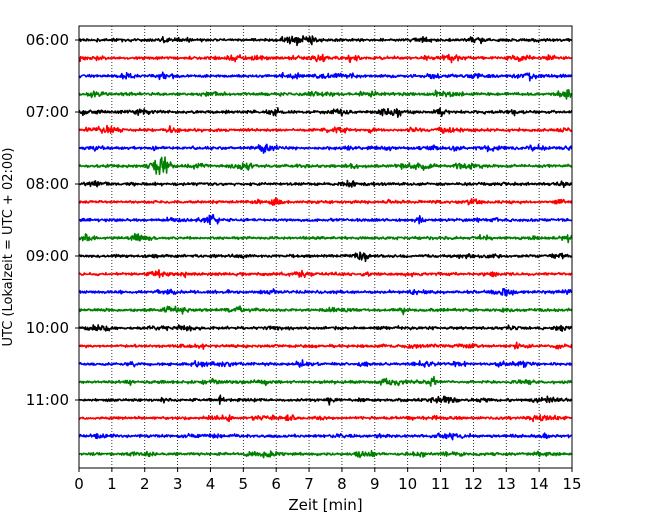 This screenshot has height=525, width=650. What do you see at coordinates (8, 247) in the screenshot?
I see `y-axis-label: UTC (Lokalzeit = UTC + 02:00)` at bounding box center [8, 247].